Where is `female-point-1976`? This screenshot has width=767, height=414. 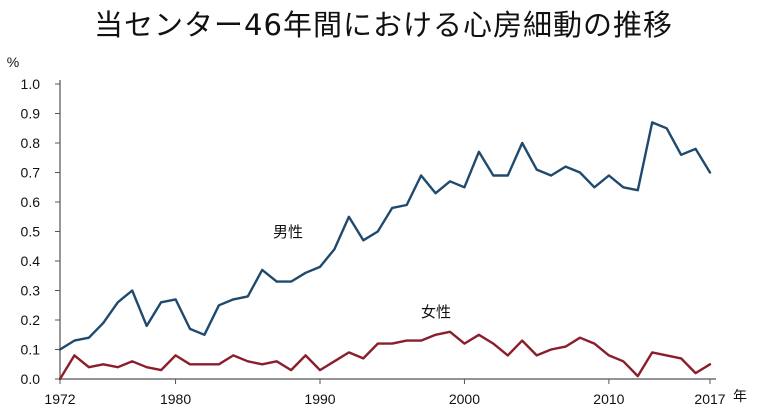
female-point-1976 is located at coordinates (117, 367).